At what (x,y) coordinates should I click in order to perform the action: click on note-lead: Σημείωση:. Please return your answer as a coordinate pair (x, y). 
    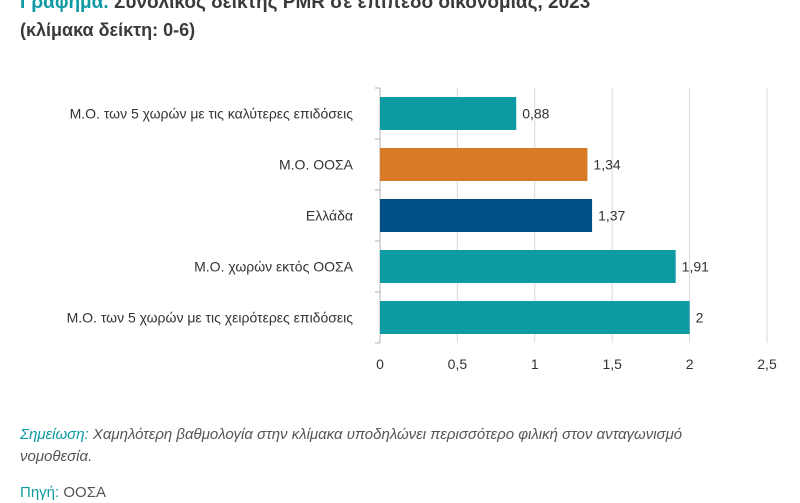
    Looking at the image, I should click on (54, 434).